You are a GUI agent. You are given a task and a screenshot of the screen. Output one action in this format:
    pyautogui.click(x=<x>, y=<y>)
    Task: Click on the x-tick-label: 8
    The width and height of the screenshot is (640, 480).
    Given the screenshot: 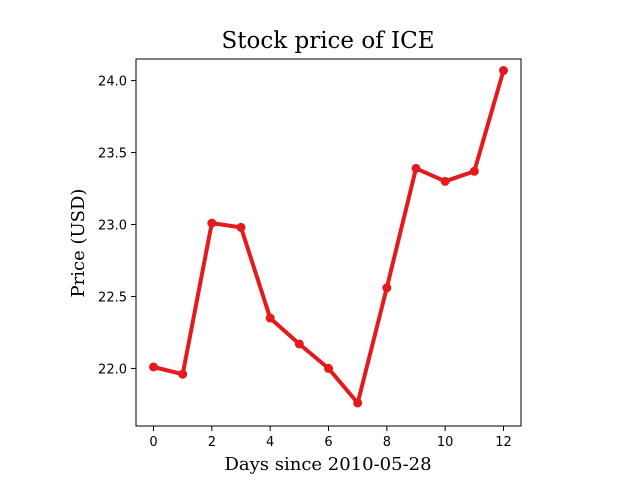 What is the action you would take?
    pyautogui.click(x=387, y=442)
    